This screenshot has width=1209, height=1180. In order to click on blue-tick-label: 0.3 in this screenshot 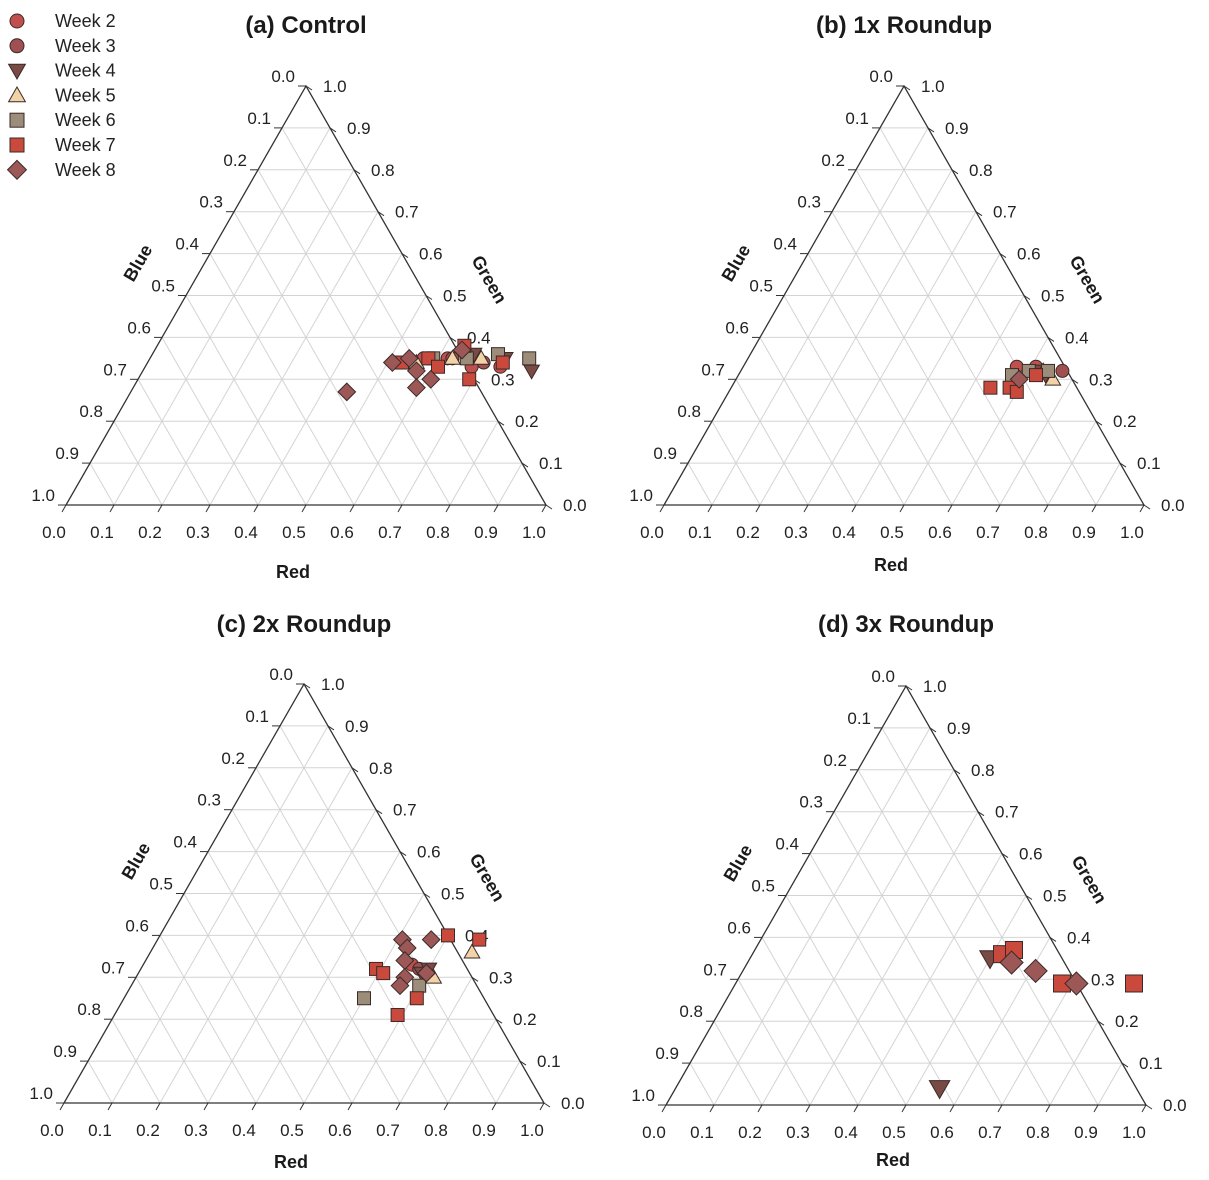, I will do `click(209, 800)`.